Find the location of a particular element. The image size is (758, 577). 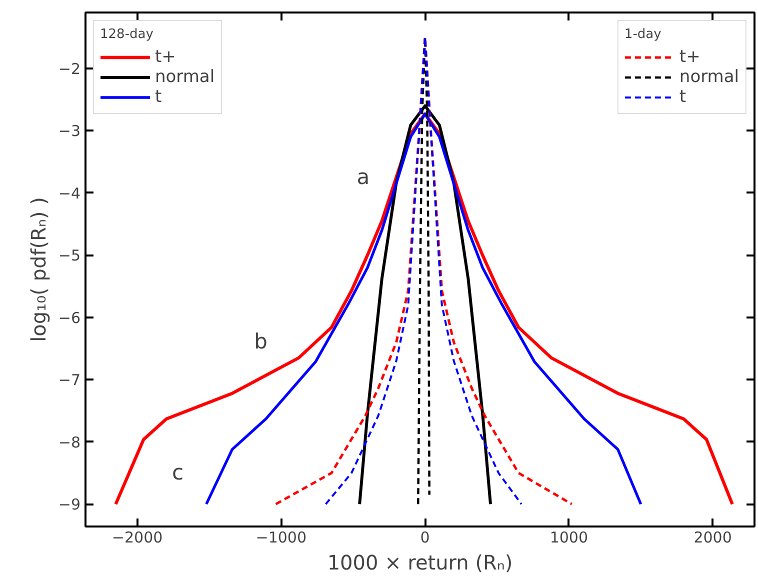

x-tick-label: 1000 is located at coordinates (569, 537).